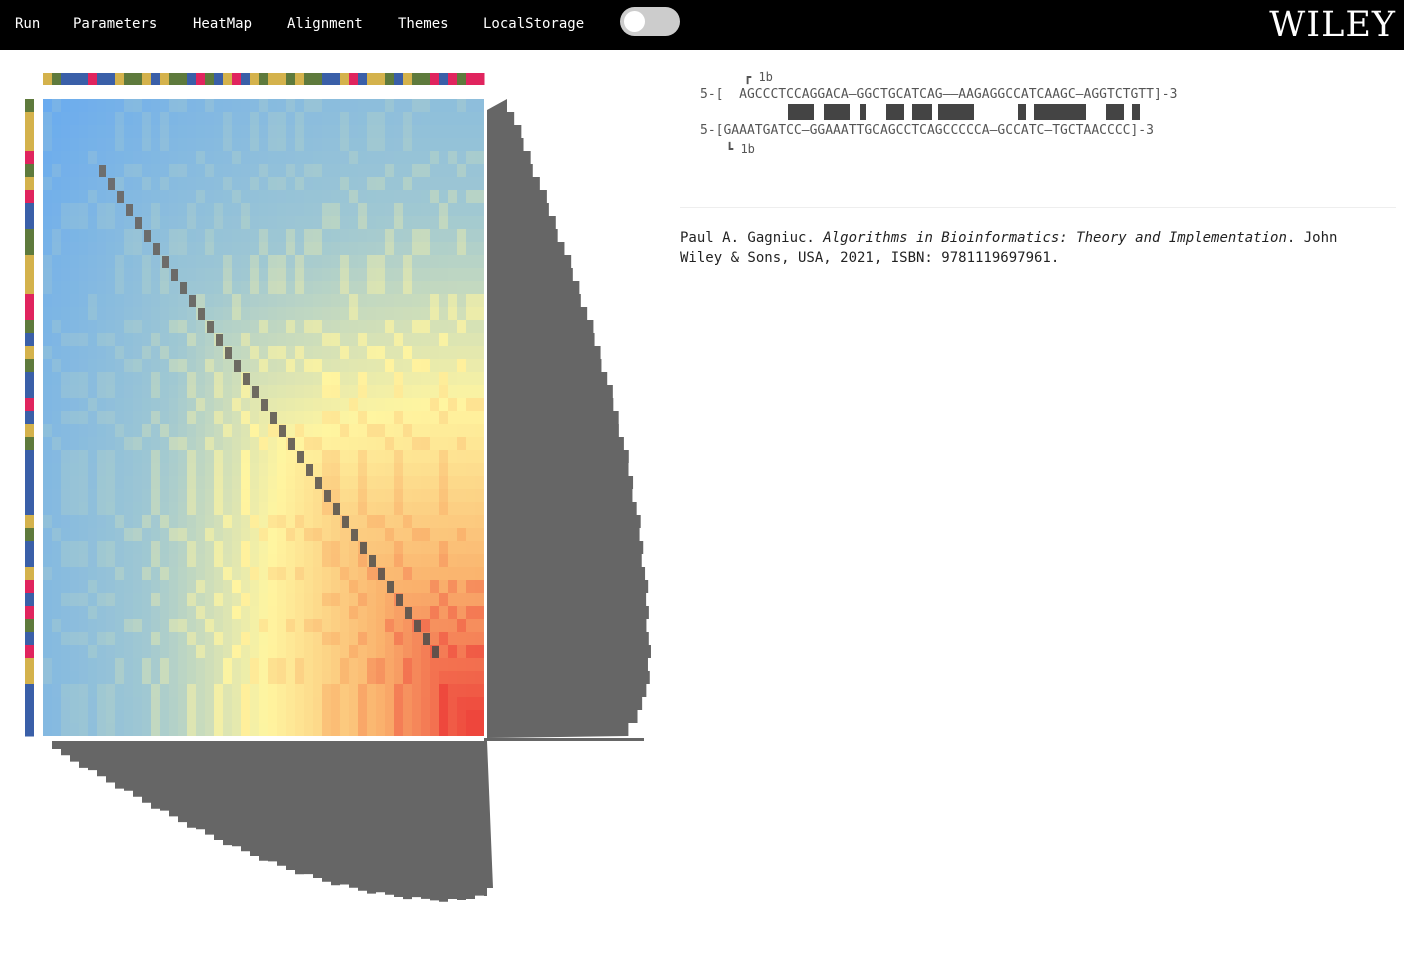 The image size is (1404, 962). I want to click on menu-run: Run, so click(28, 24).